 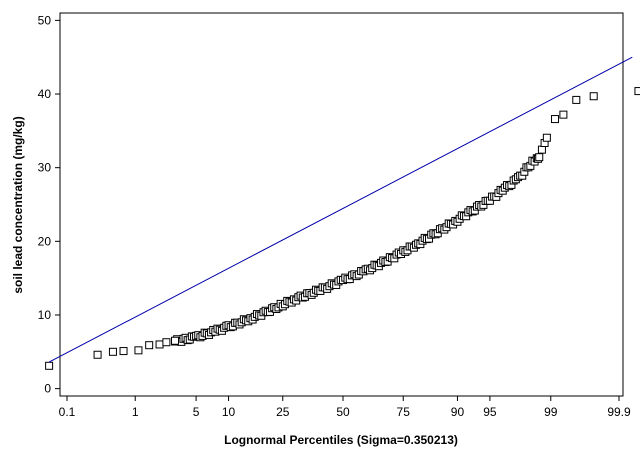 What do you see at coordinates (283, 412) in the screenshot?
I see `x-tick-label: 25` at bounding box center [283, 412].